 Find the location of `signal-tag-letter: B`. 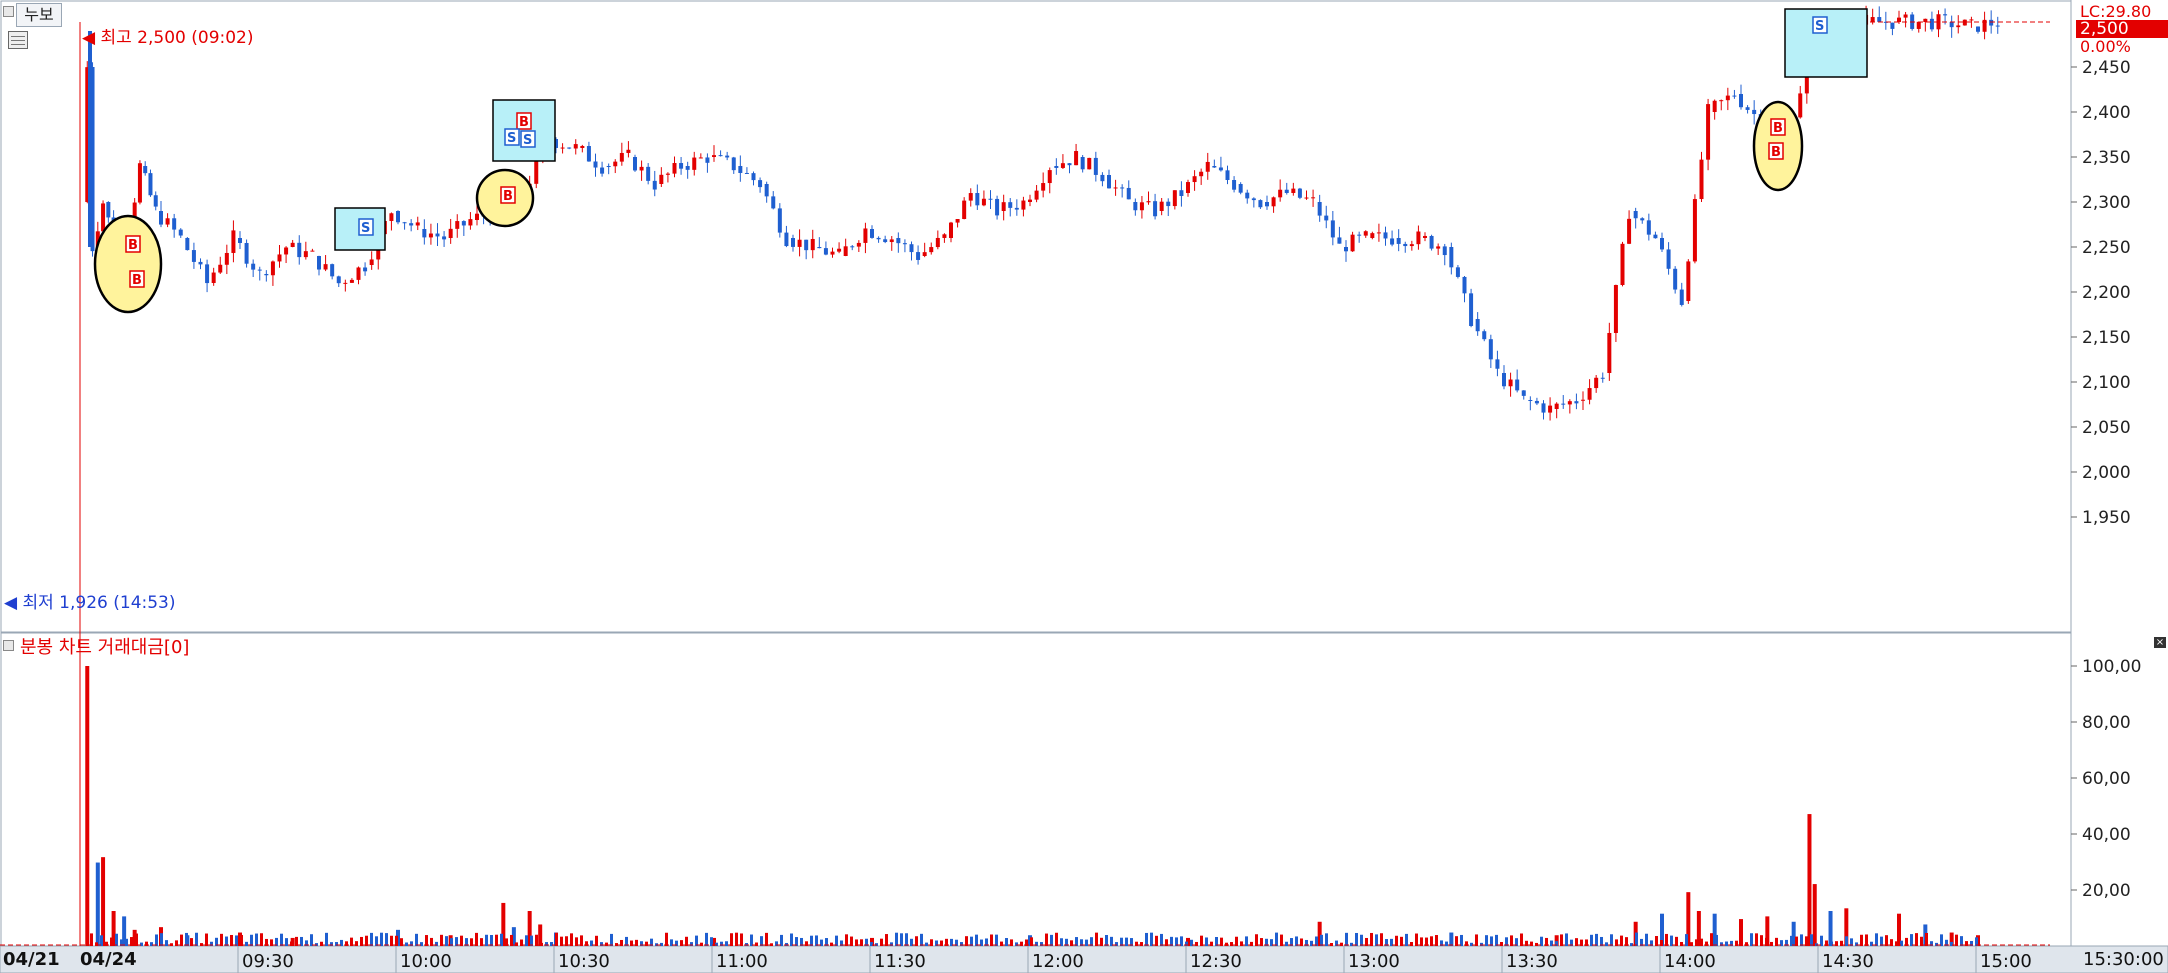

signal-tag-letter: B is located at coordinates (137, 280).